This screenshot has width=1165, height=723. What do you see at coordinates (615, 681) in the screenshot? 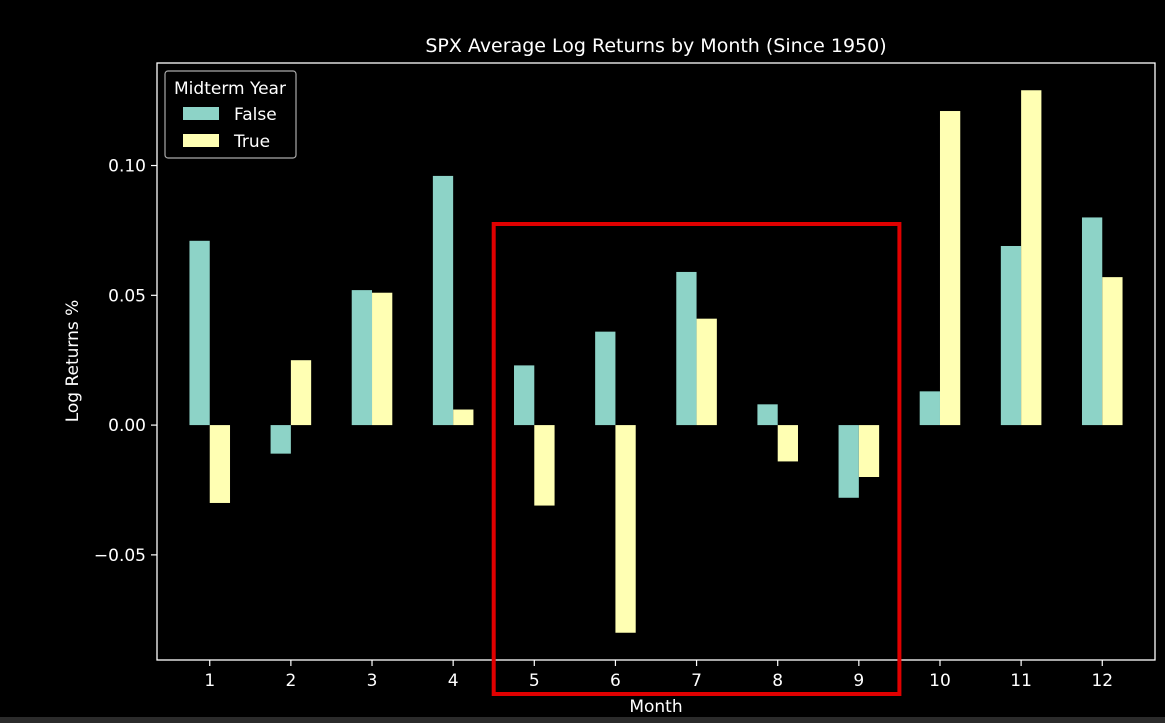
I see `x-tick-label-6: 6` at bounding box center [615, 681].